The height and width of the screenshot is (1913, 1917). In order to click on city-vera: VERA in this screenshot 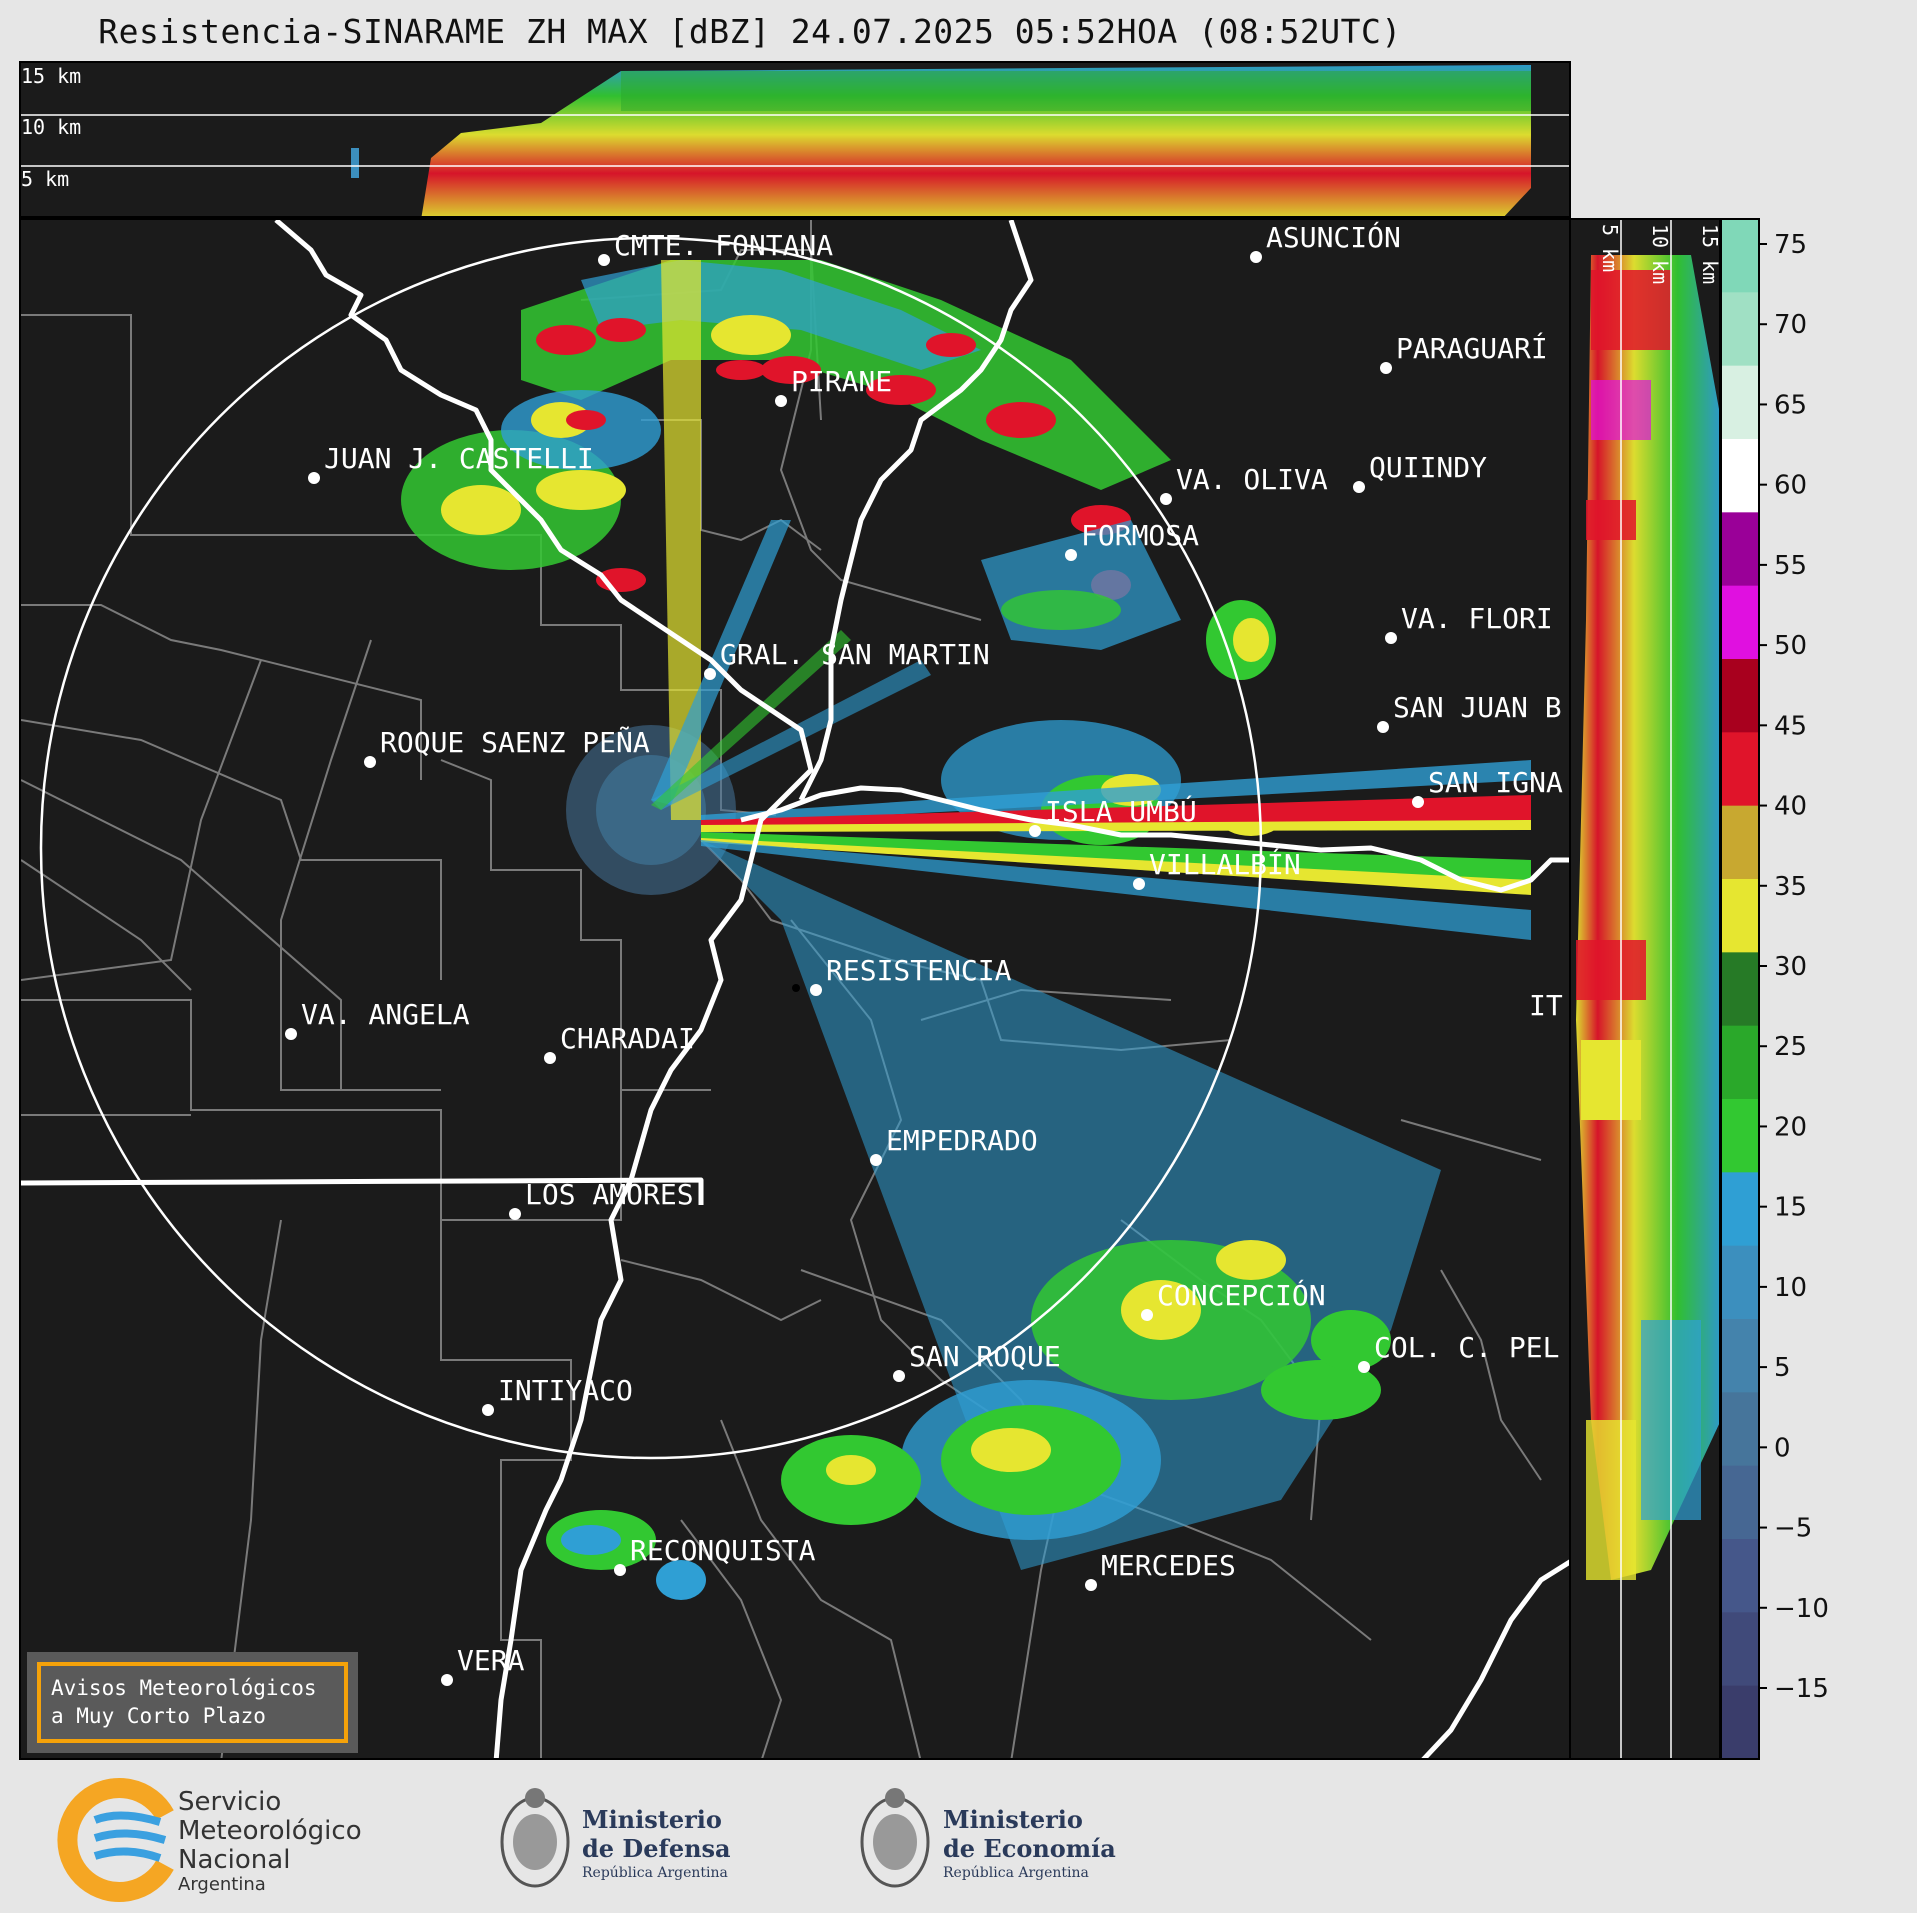, I will do `click(483, 1665)`.